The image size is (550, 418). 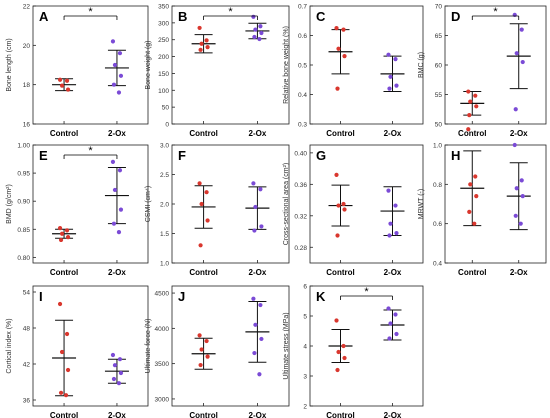 I want to click on panel-letter: A, so click(x=44, y=16).